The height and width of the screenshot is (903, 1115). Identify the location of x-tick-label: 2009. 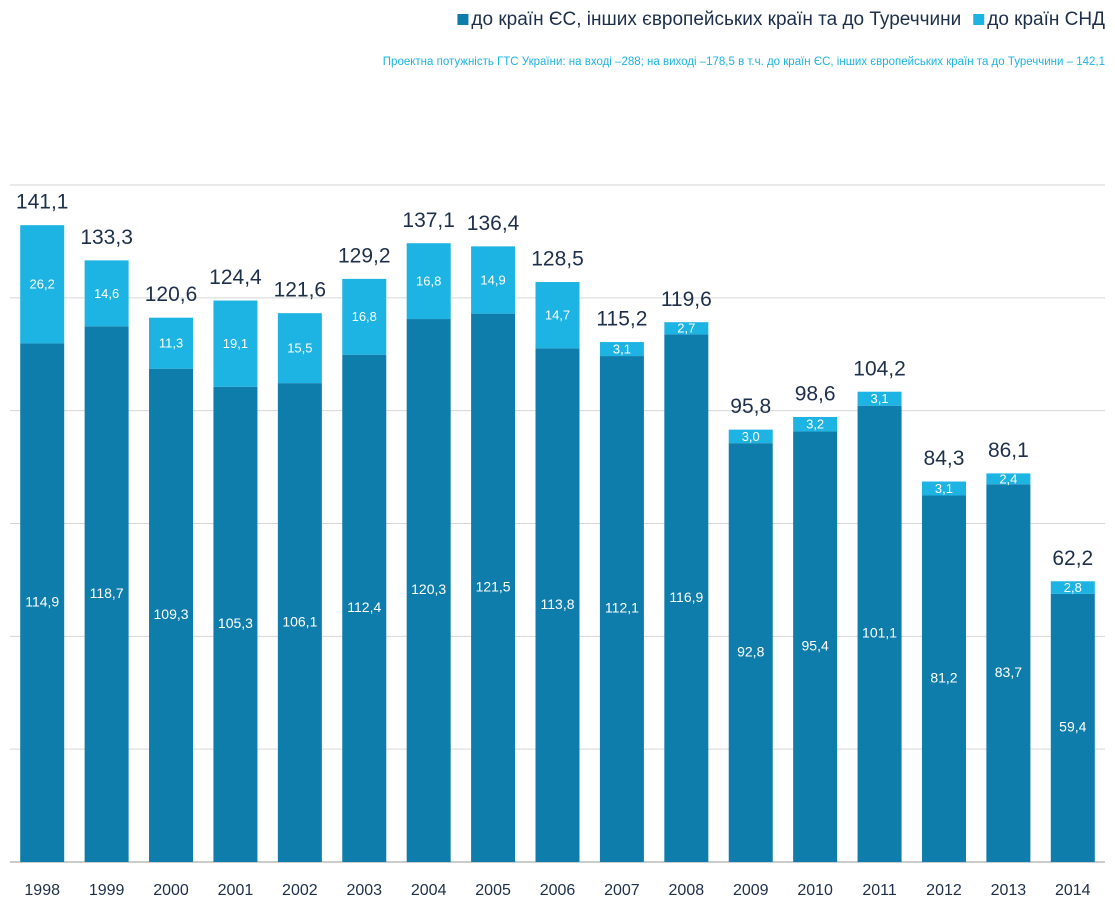
(751, 890).